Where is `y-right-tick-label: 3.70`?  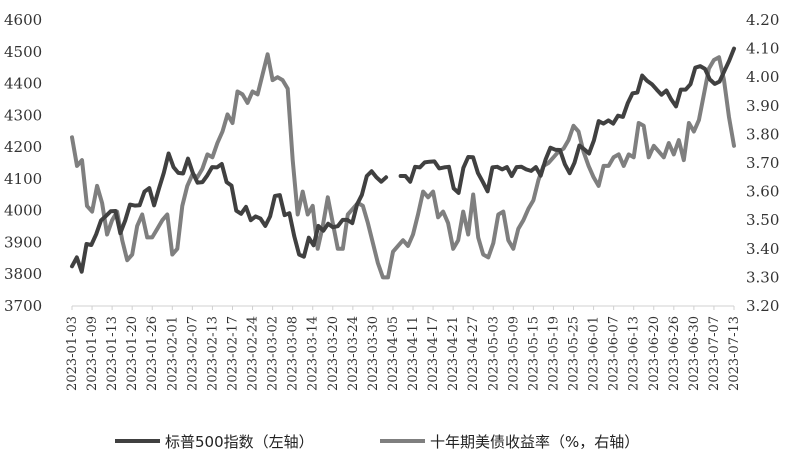 y-right-tick-label: 3.70 is located at coordinates (762, 163).